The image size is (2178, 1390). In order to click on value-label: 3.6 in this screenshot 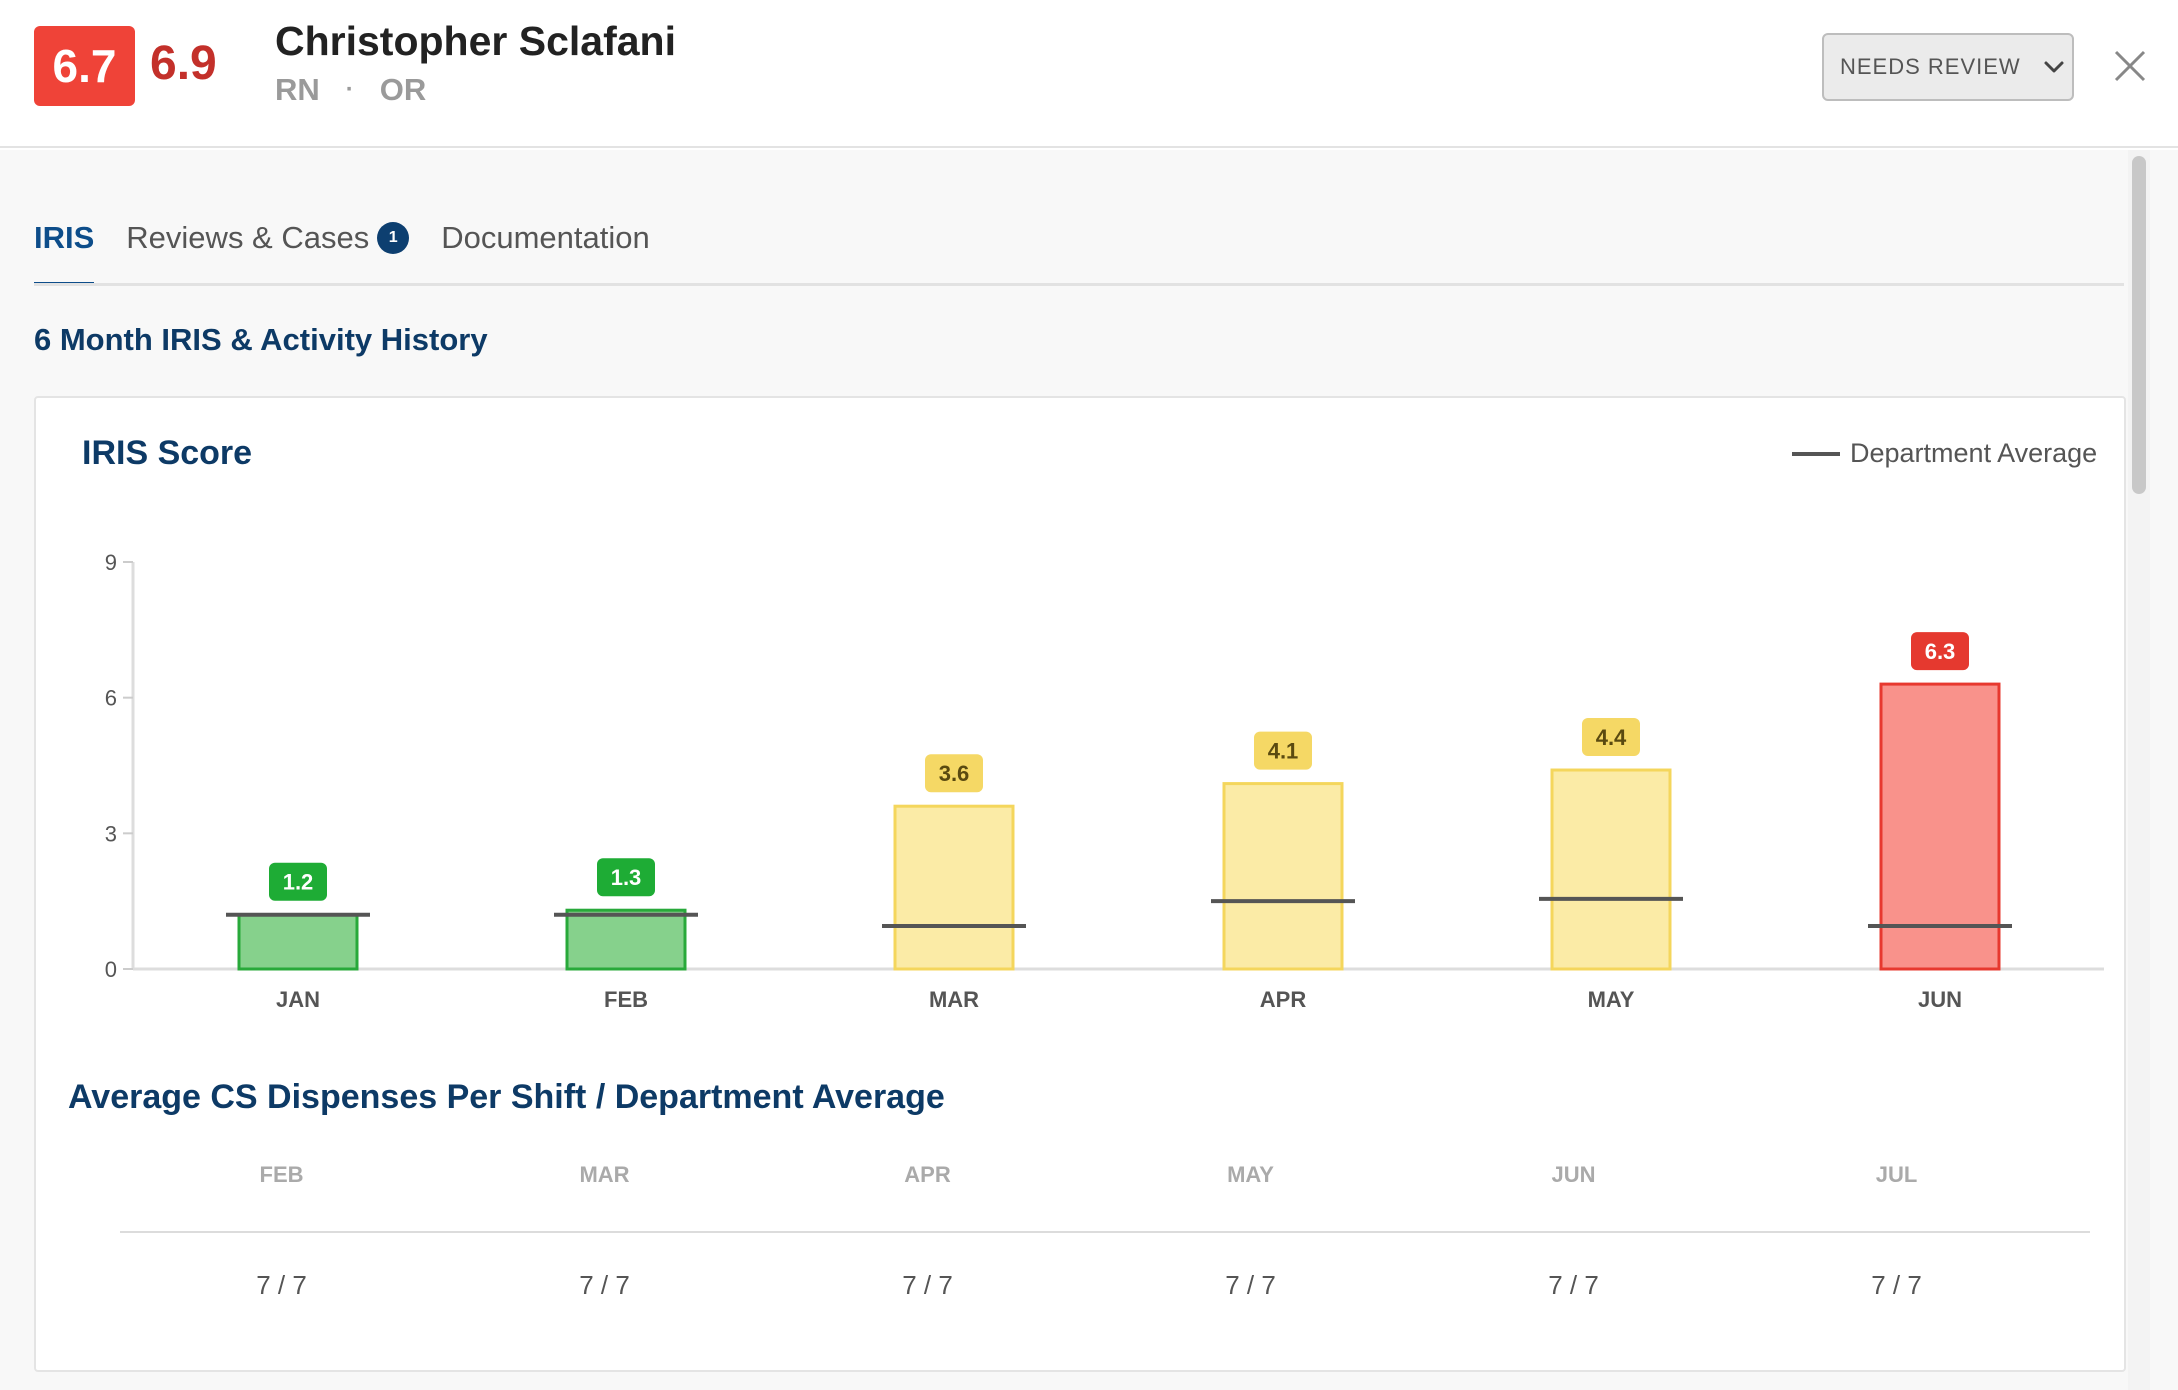, I will do `click(954, 773)`.